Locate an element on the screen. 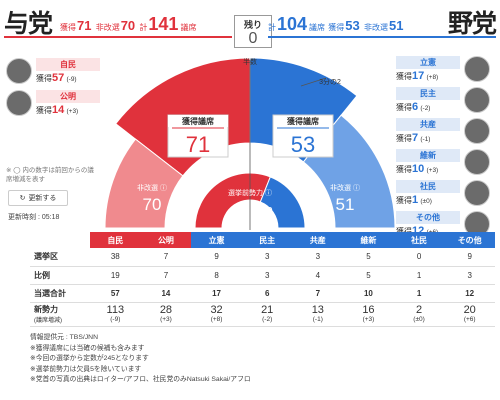  table-row: 当選合計 57 14 17 6 7 10 1 12 is located at coordinates (262, 293).